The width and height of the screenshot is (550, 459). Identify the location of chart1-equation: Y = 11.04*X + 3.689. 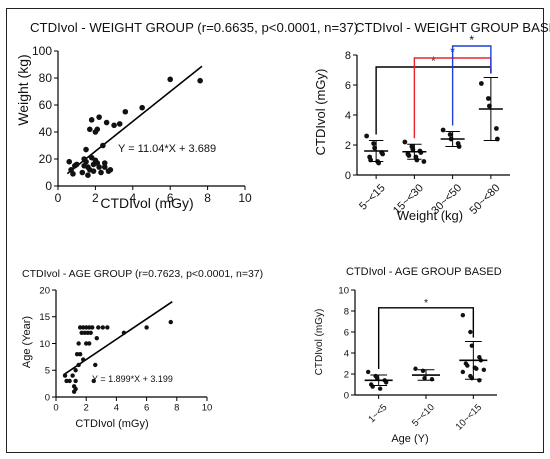
(167, 149).